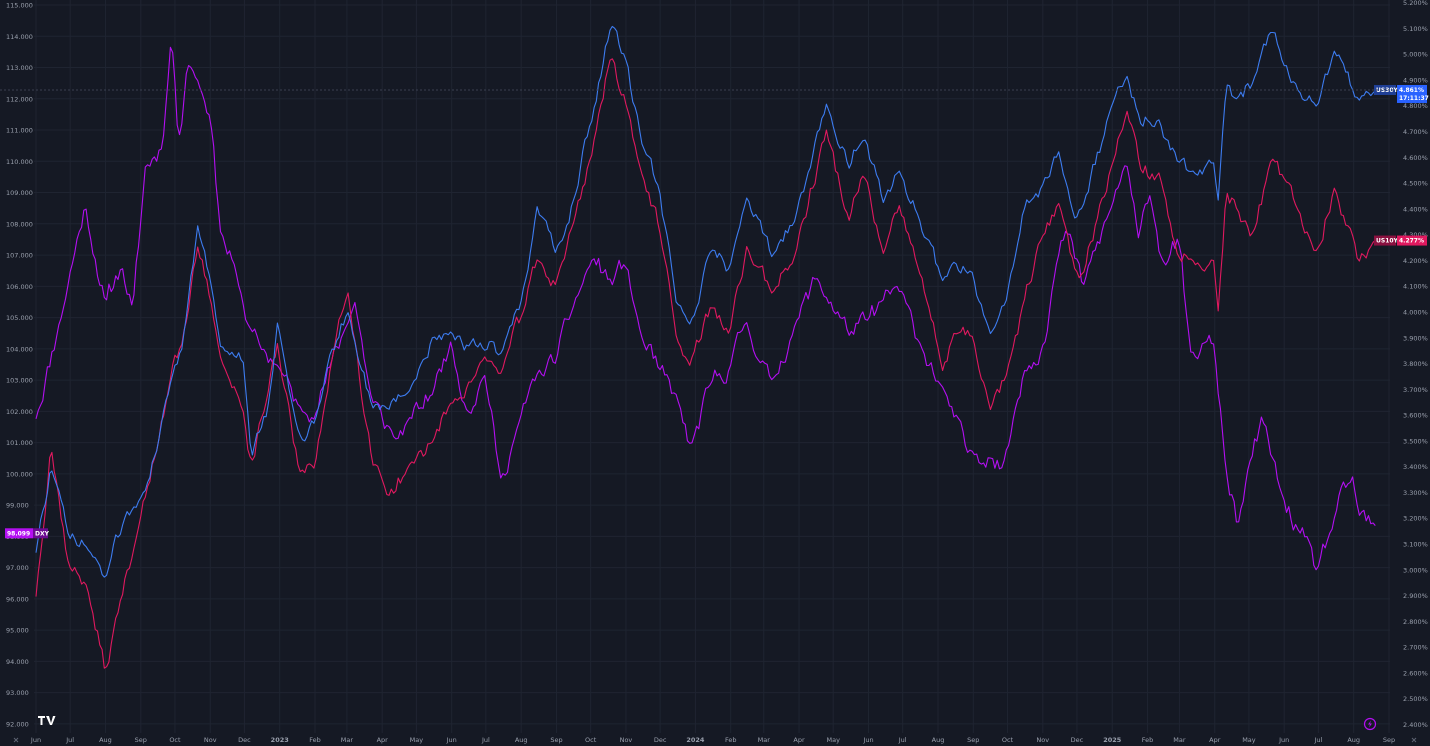 The height and width of the screenshot is (746, 1430). I want to click on right-tick-label: 3.500%, so click(1415, 441).